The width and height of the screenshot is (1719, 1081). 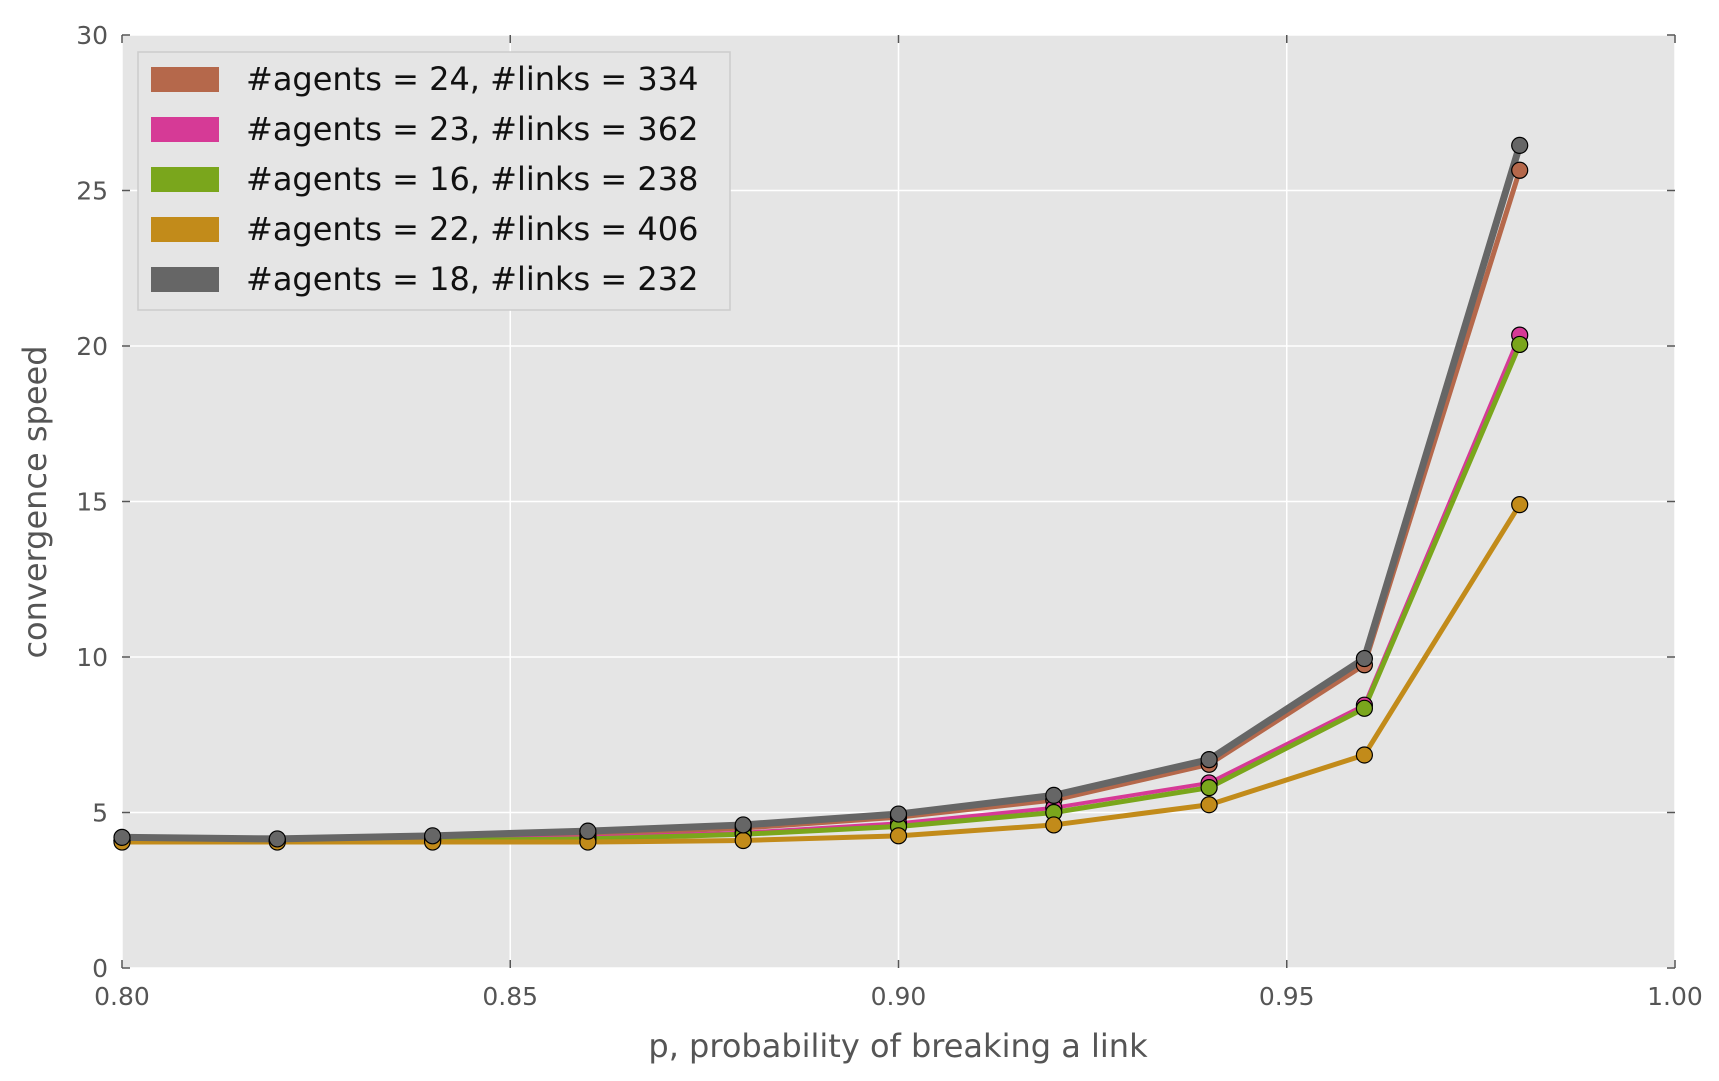 I want to click on x-tick-label: 0.95, so click(x=1287, y=996).